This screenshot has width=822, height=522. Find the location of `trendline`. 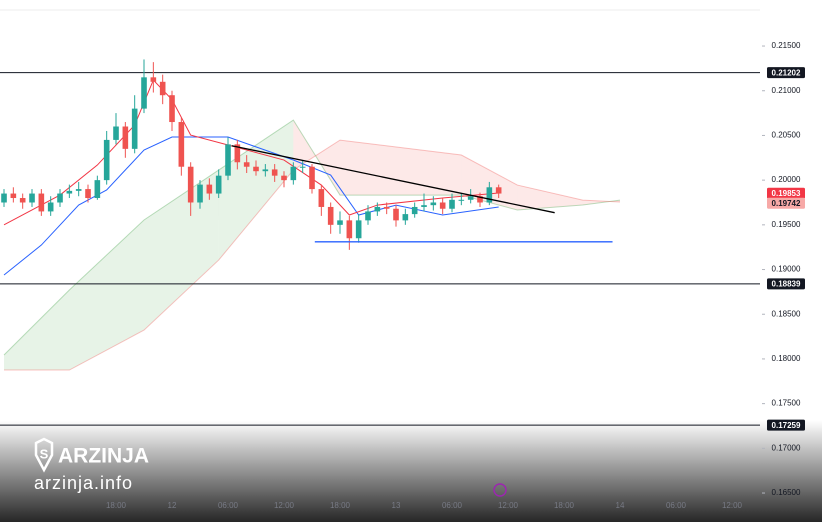

trendline is located at coordinates (393, 179).